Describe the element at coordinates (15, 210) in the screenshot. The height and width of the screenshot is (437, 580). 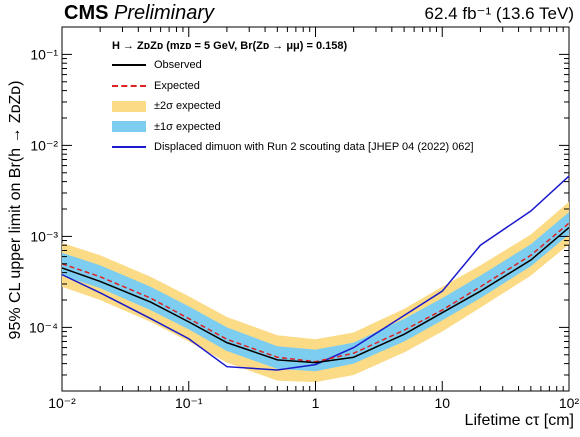
I see `y-axis-label: 95% CL upper limit on Br(h → ZᴅZᴅ)` at that location.